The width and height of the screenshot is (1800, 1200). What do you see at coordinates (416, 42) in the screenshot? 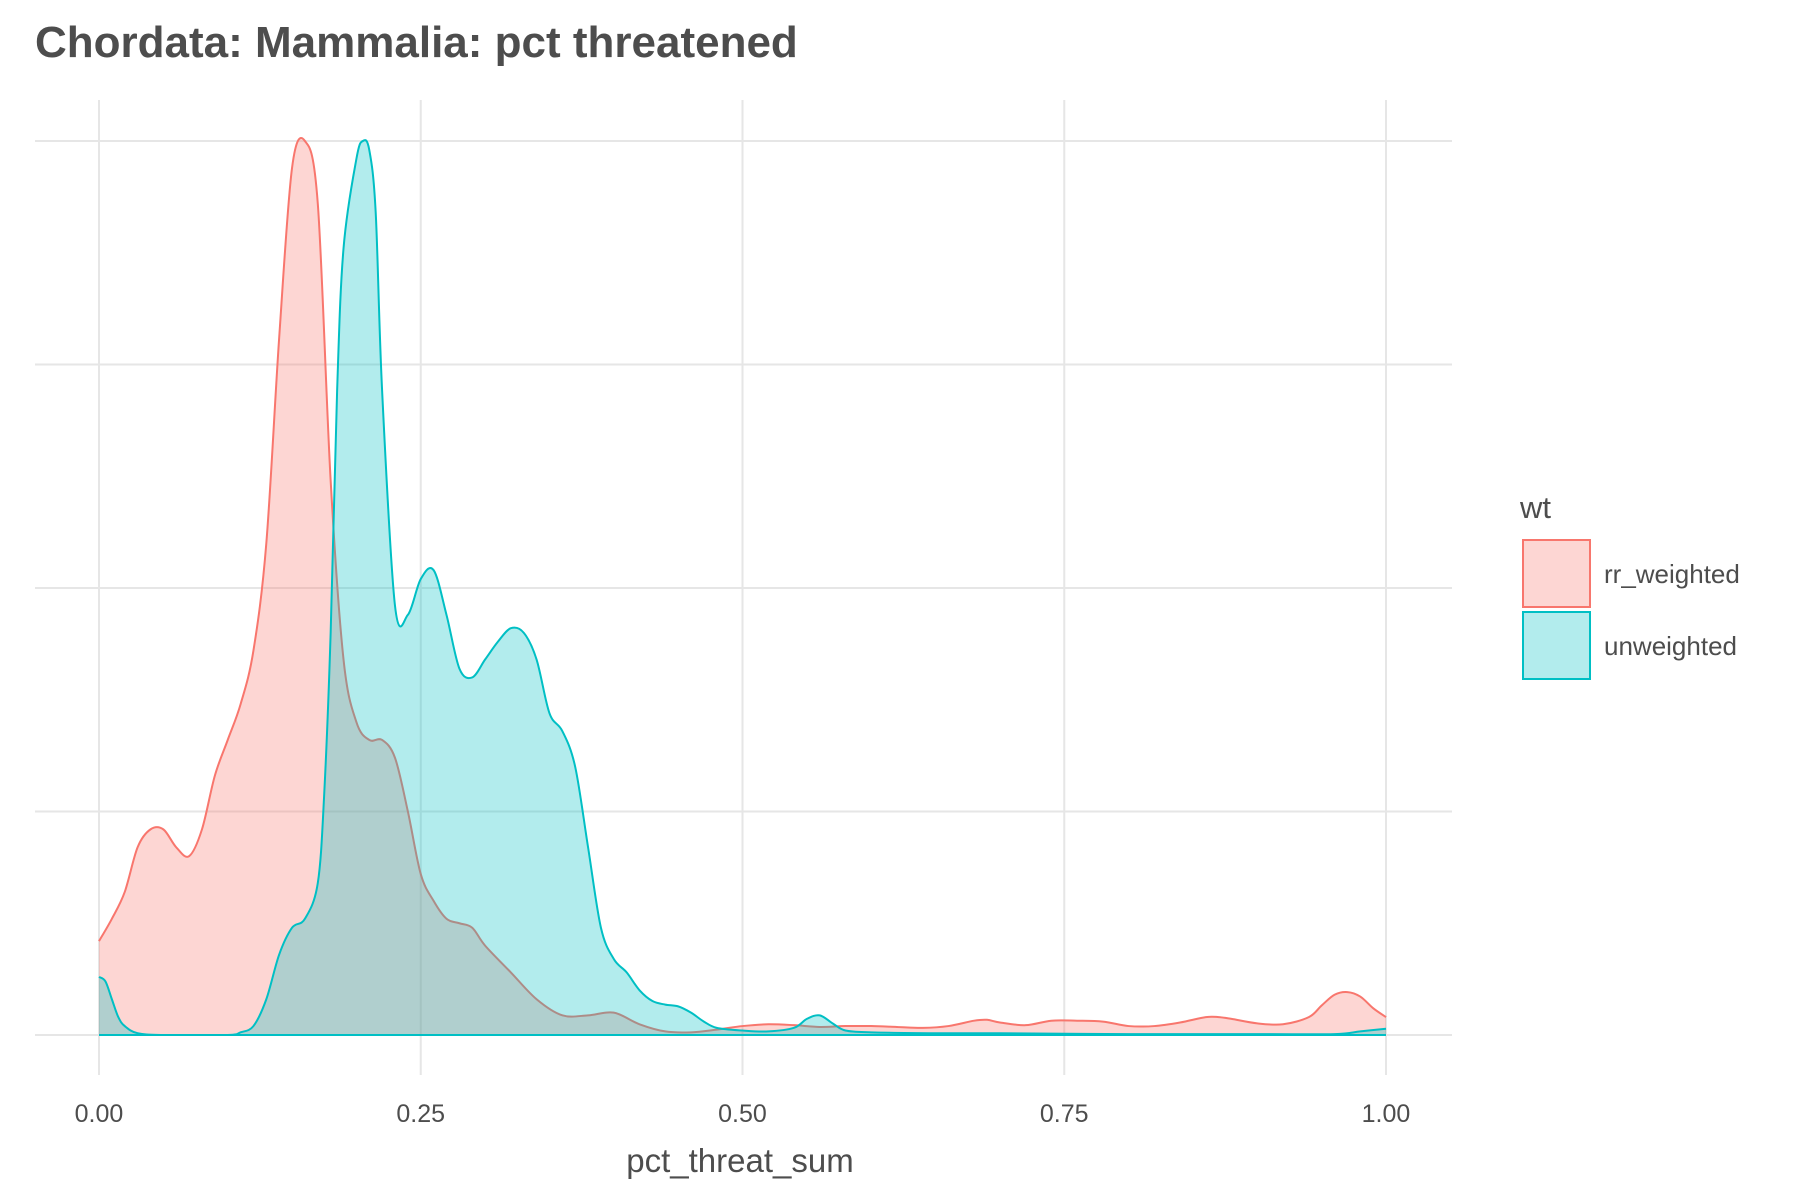
I see `chart-title: Chordata: Mammalia: pct threatened` at bounding box center [416, 42].